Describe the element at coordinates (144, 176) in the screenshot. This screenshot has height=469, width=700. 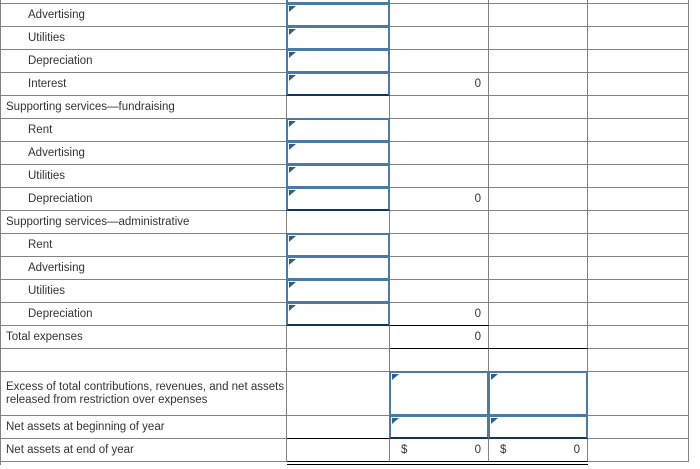
I see `row-label-cell: Utilities` at that location.